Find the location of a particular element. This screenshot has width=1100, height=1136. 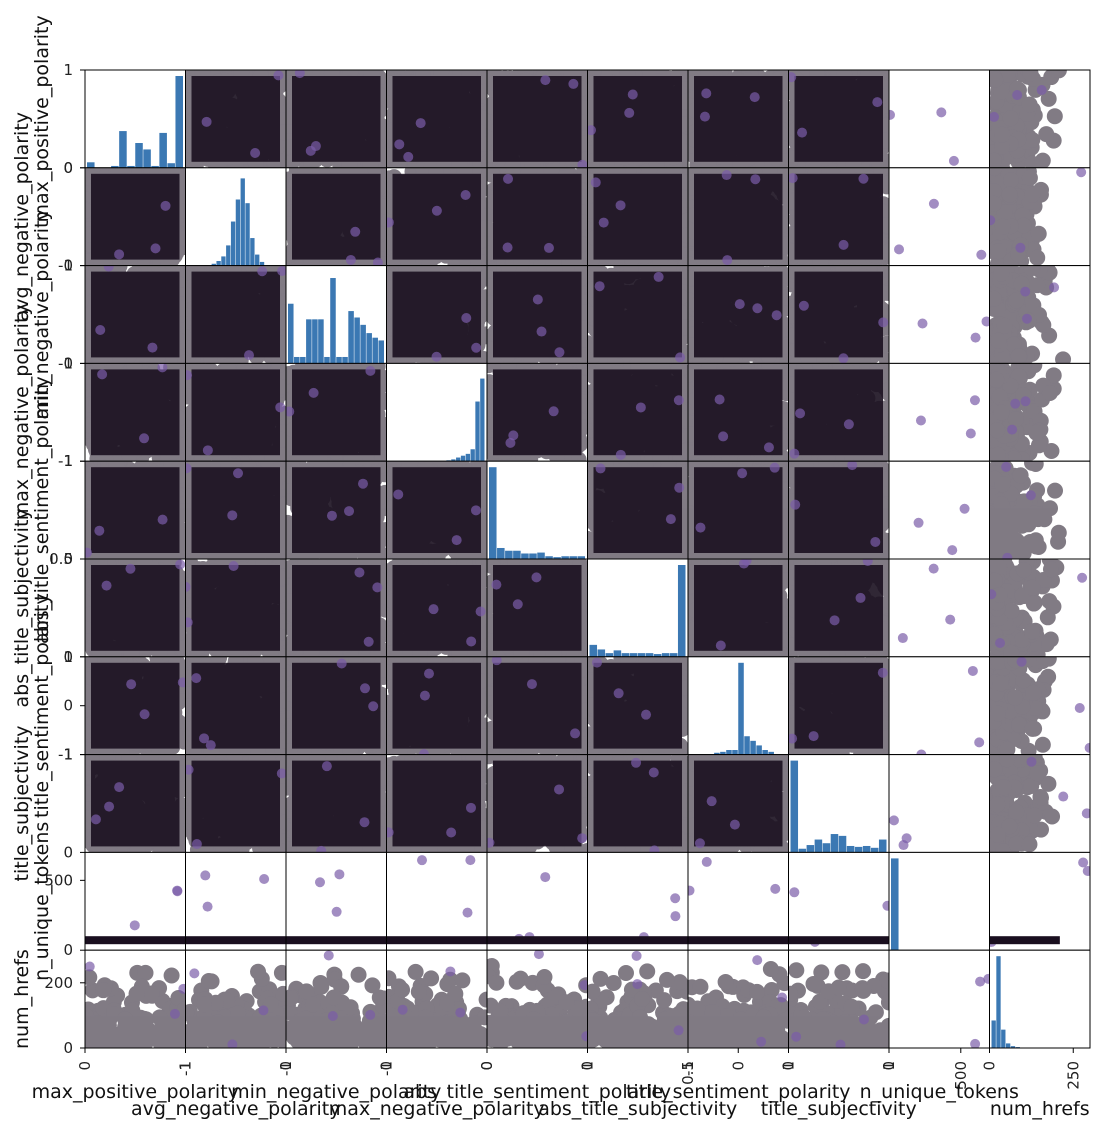

cell-max_positive_polarity-vs-n_unique_tokens is located at coordinates (937, 119).